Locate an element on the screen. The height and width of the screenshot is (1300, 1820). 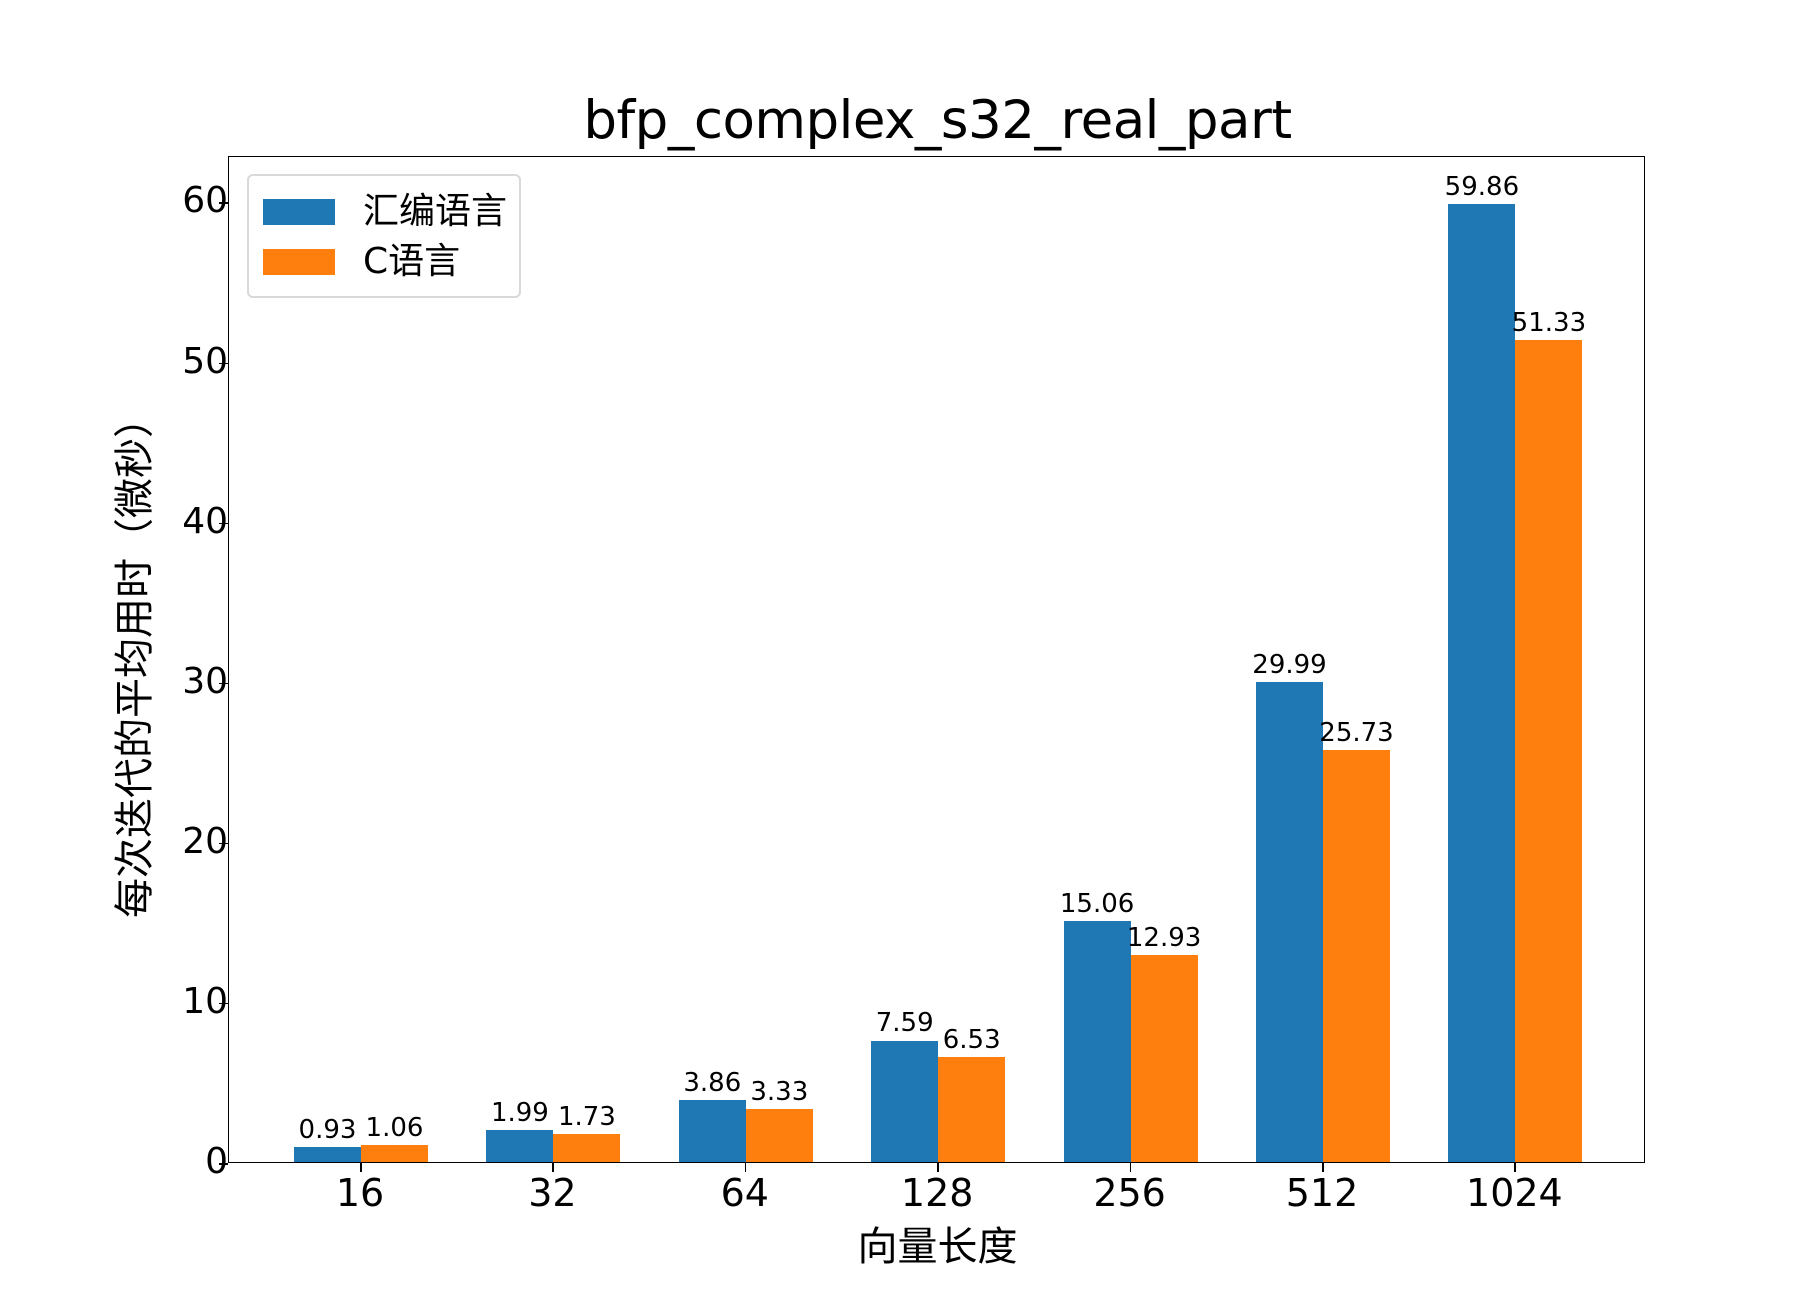
y-tick-label: 20 is located at coordinates (205, 841).